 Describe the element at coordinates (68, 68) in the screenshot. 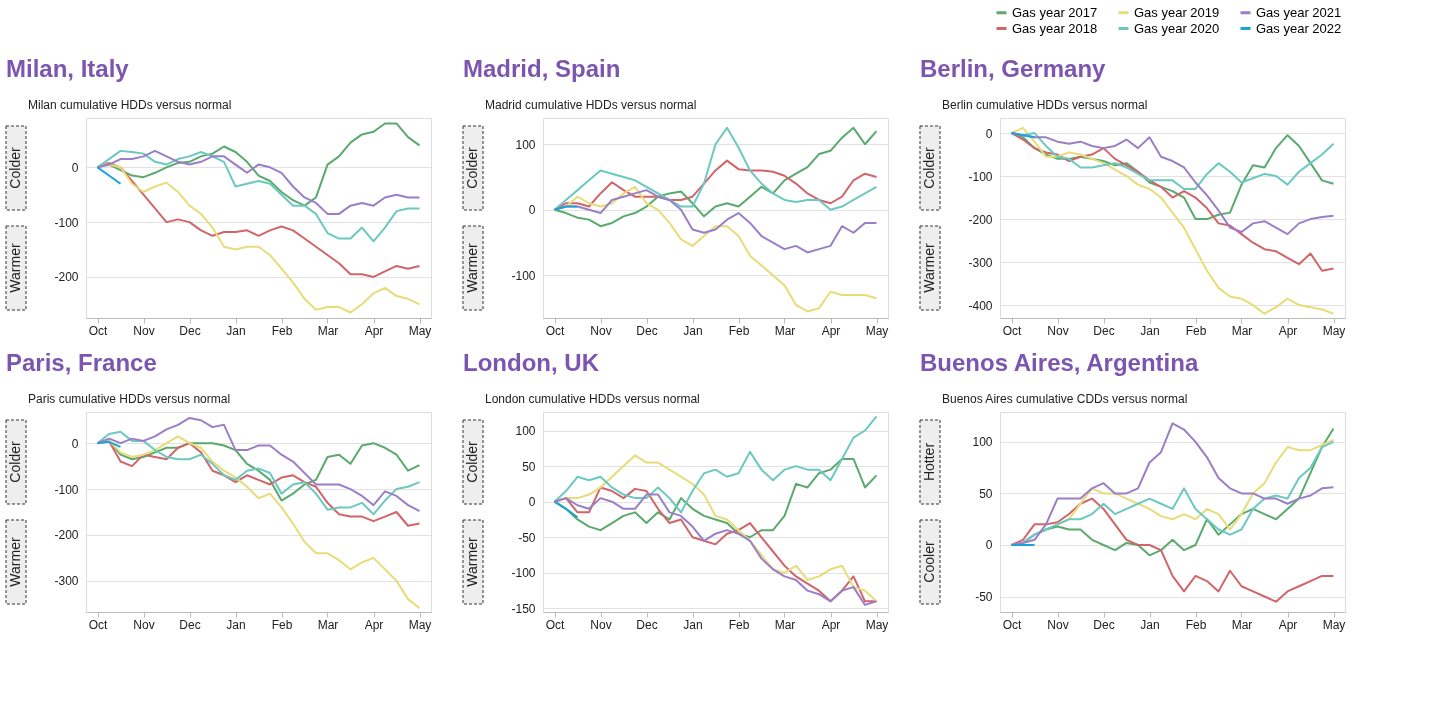

I see `chart-title: Milan, Italy` at that location.